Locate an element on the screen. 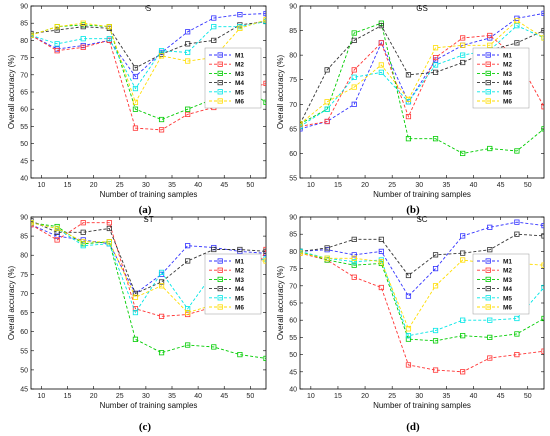 Image resolution: width=550 pixels, height=436 pixels. legend-box is located at coordinates (501, 284).